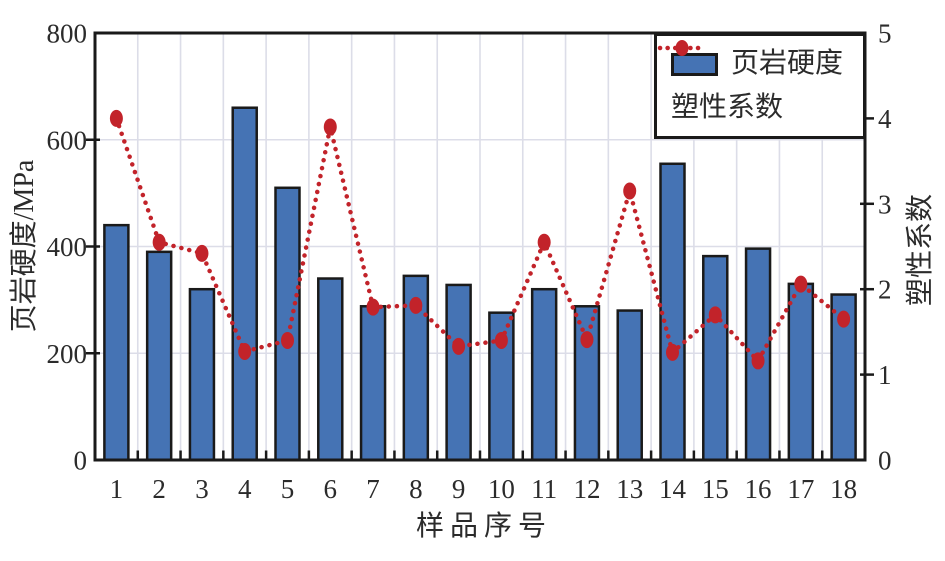 The image size is (945, 561). I want to click on left-tick-label: 0, so click(81, 461).